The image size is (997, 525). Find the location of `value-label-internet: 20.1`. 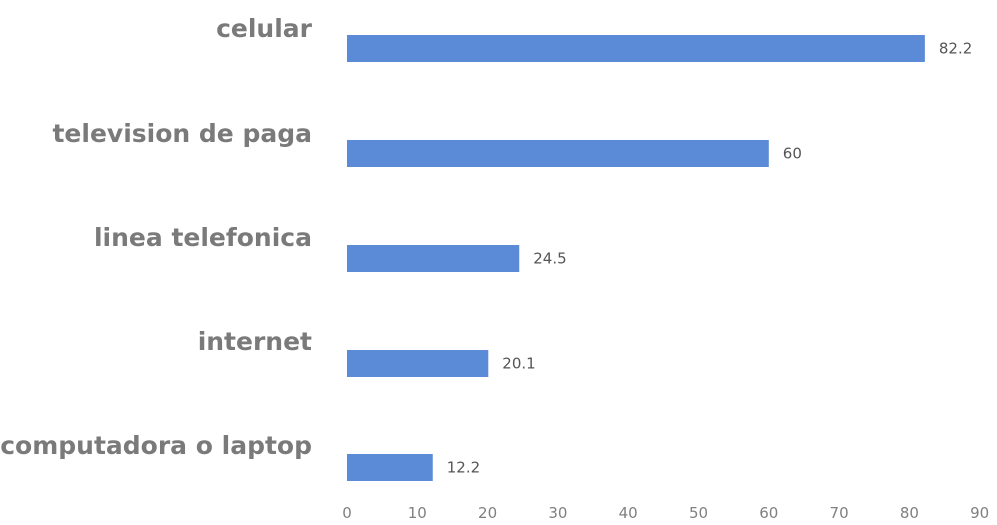

value-label-internet: 20.1 is located at coordinates (518, 364).